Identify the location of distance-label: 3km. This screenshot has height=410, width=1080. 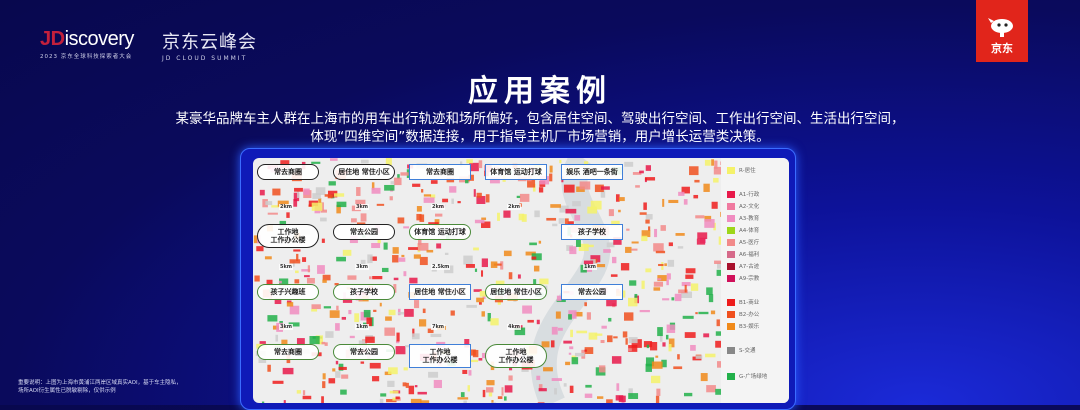
(362, 207).